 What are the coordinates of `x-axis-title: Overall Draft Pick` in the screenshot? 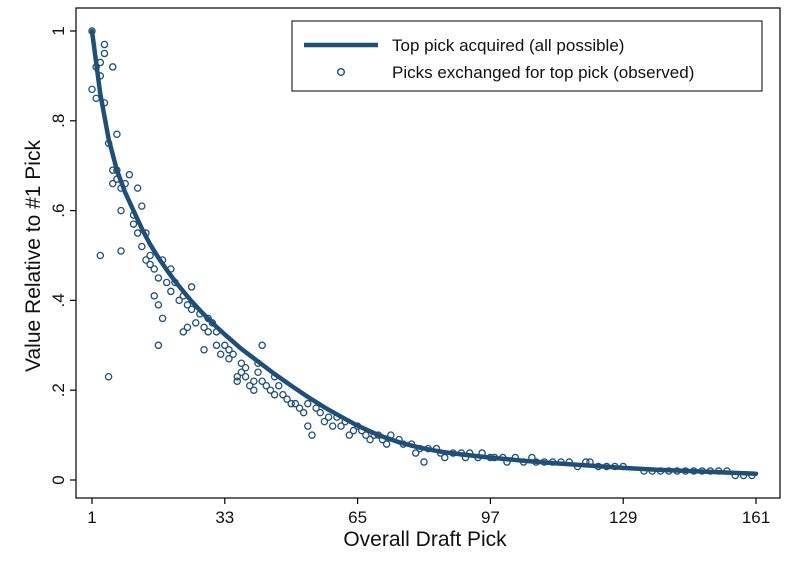 It's located at (425, 539).